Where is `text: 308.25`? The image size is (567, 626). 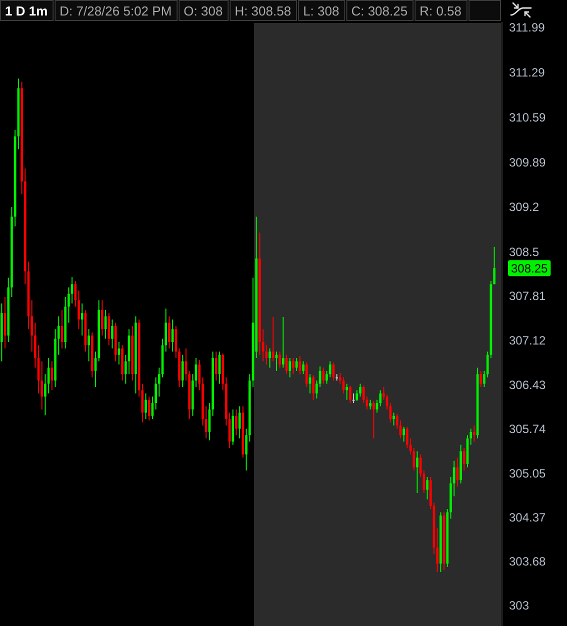 text: 308.25 is located at coordinates (529, 268).